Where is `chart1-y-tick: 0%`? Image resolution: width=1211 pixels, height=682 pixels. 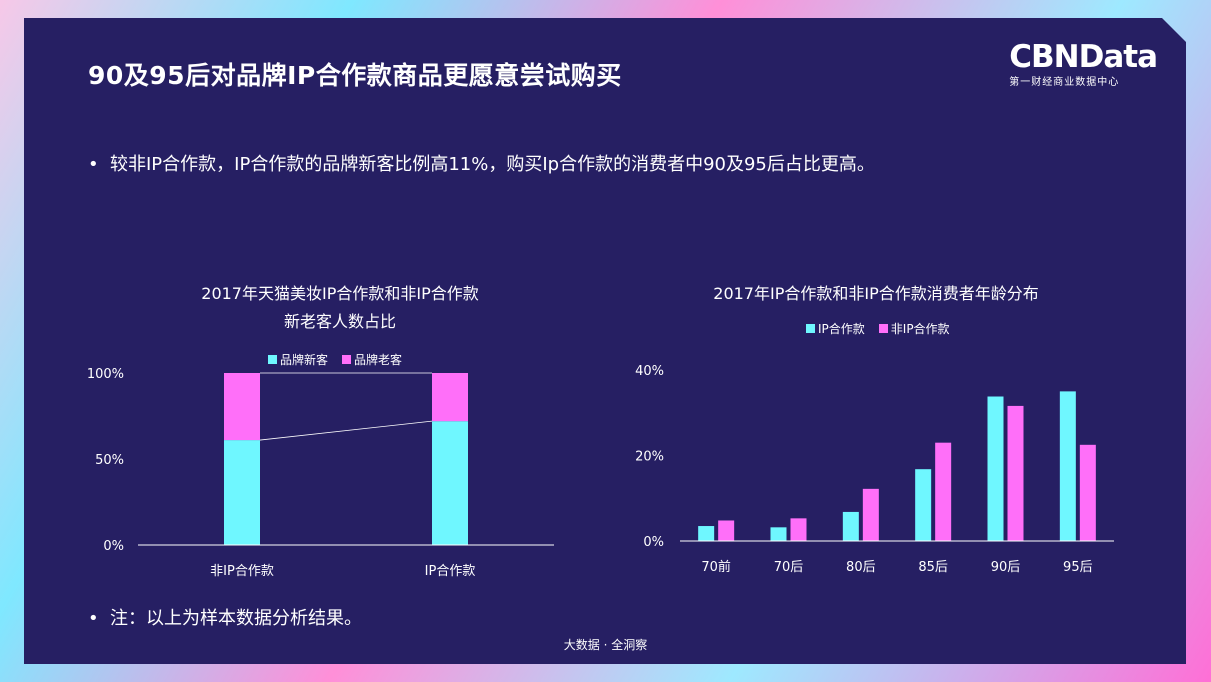
chart1-y-tick: 0% is located at coordinates (113, 546).